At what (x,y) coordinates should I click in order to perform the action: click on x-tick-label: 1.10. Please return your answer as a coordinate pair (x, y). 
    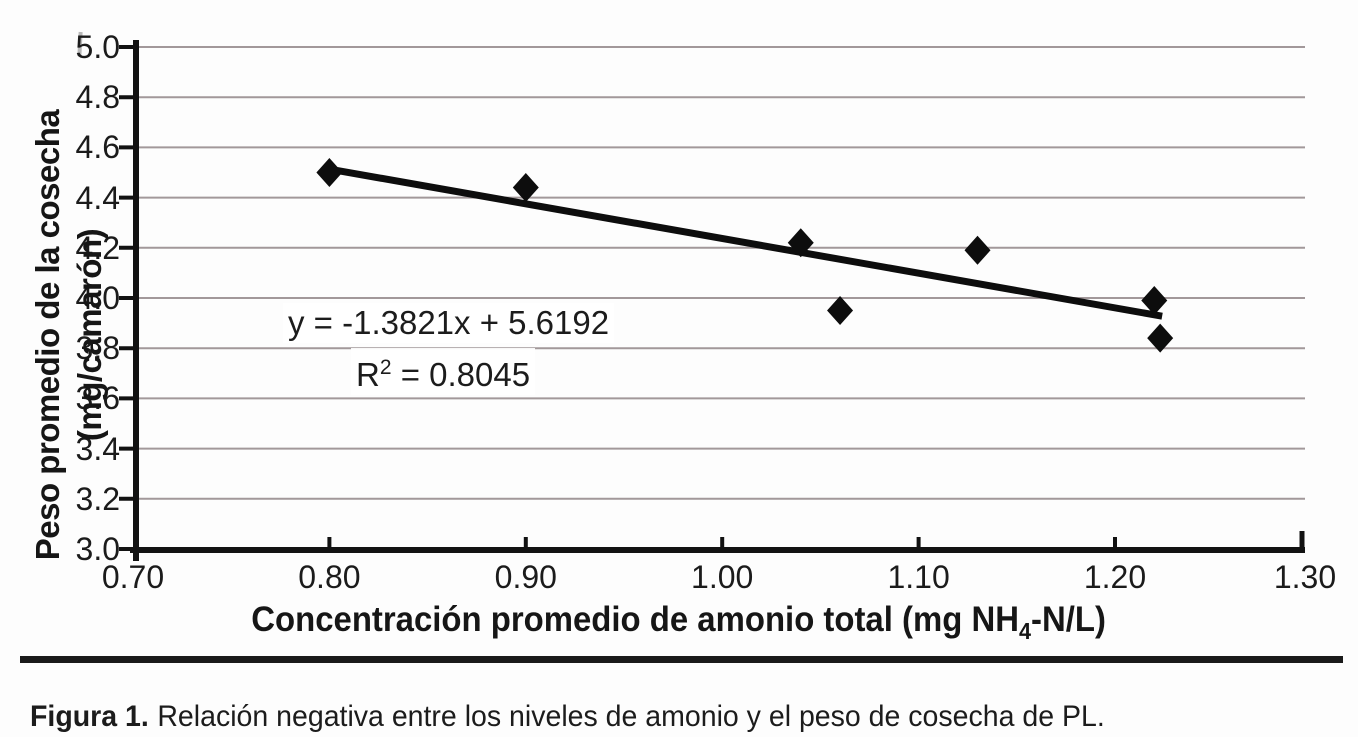
    Looking at the image, I should click on (918, 577).